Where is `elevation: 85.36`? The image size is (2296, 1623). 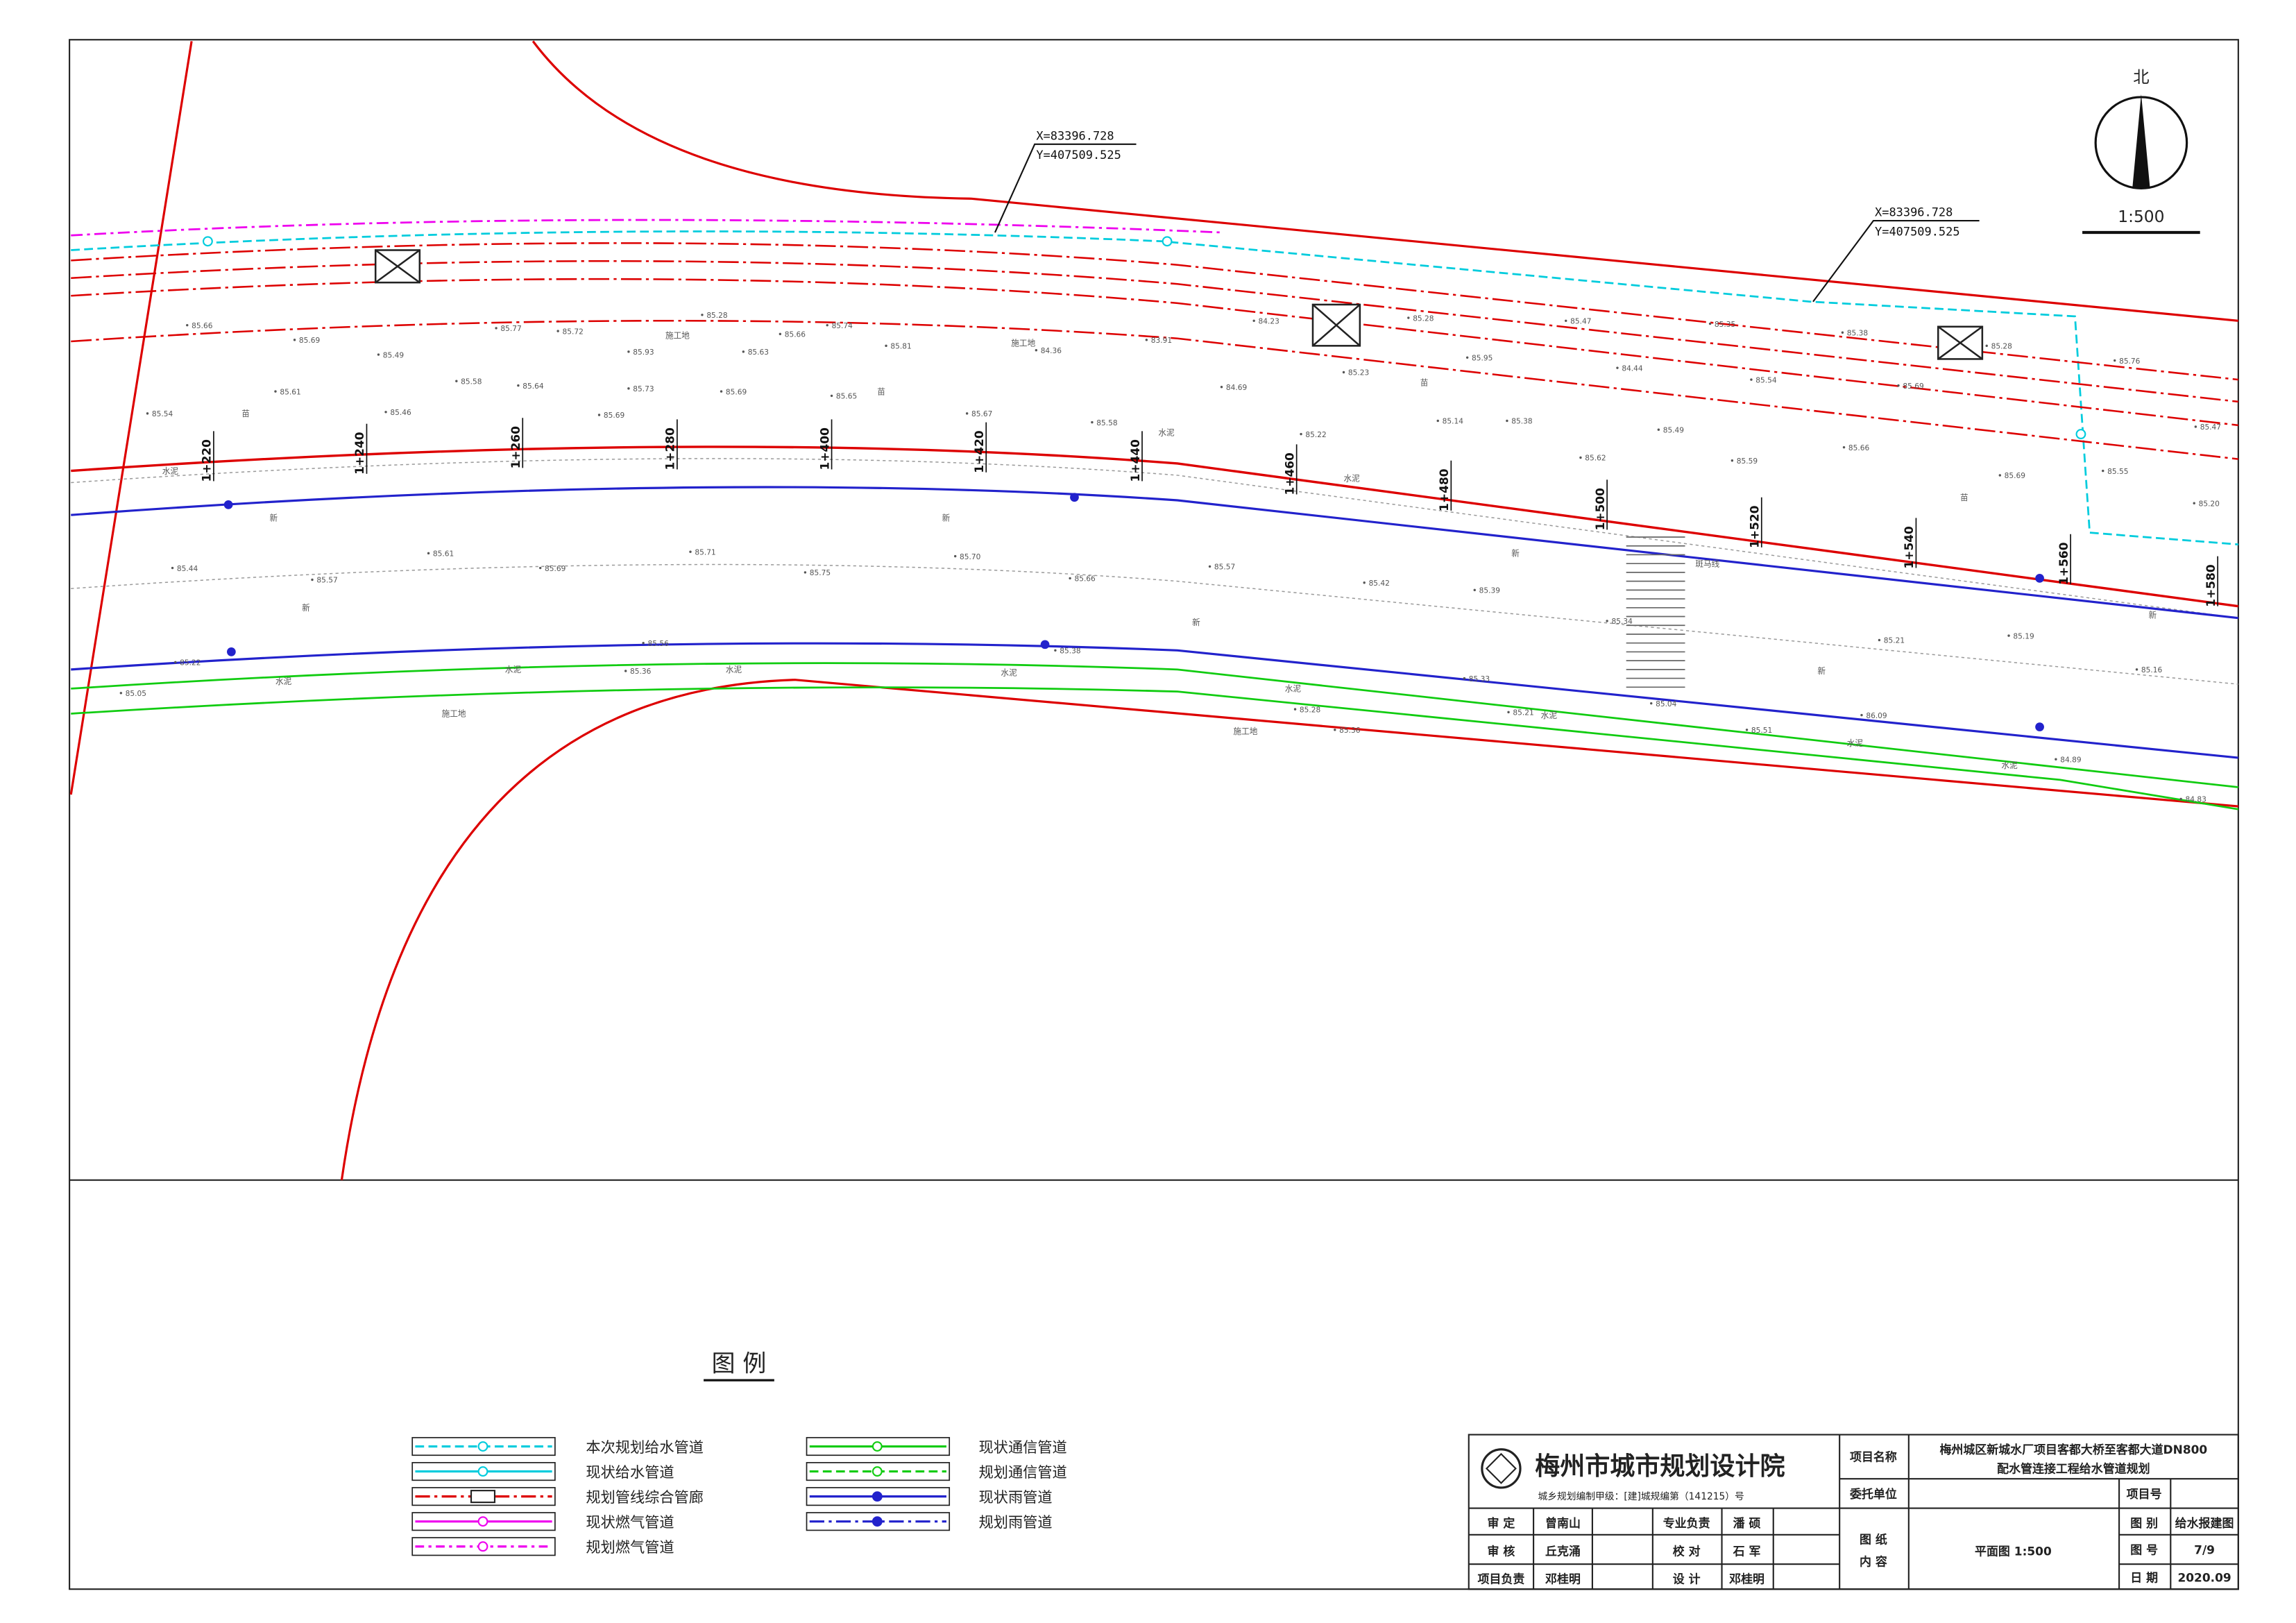
elevation: 85.36 is located at coordinates (641, 672).